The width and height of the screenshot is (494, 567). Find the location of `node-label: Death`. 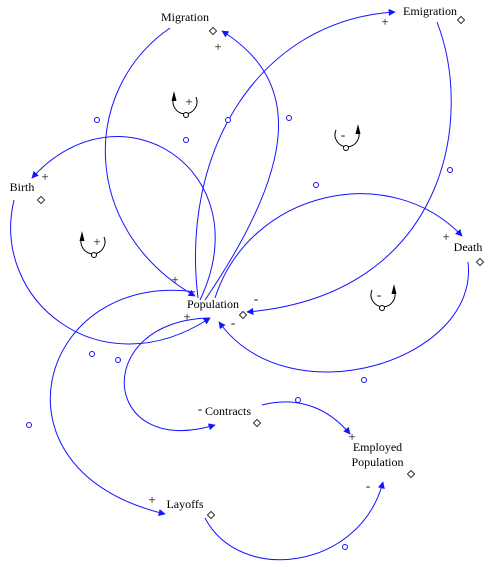

node-label: Death is located at coordinates (468, 247).